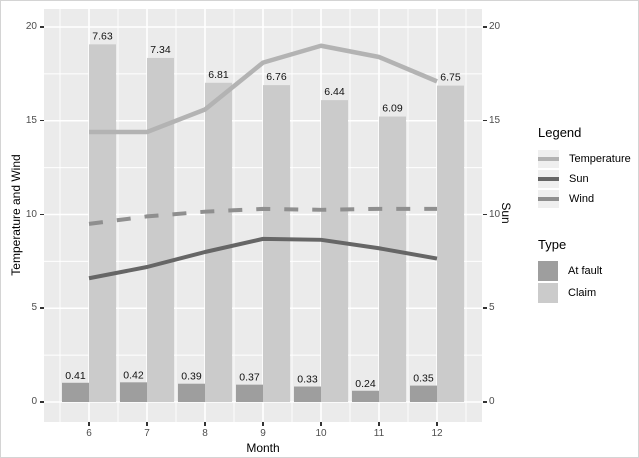  What do you see at coordinates (495, 214) in the screenshot?
I see `y-tick-label-right: 10` at bounding box center [495, 214].